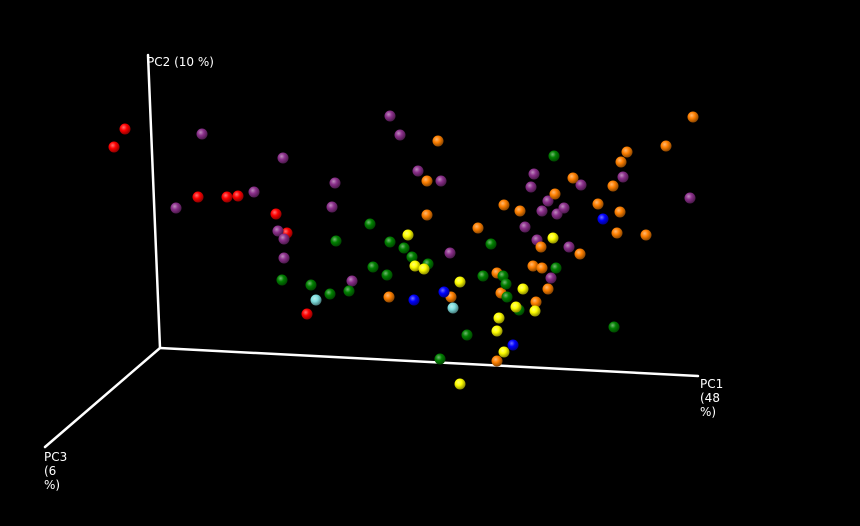  I want to click on pc3-axis-label: PC3 (6 %), so click(57, 471).